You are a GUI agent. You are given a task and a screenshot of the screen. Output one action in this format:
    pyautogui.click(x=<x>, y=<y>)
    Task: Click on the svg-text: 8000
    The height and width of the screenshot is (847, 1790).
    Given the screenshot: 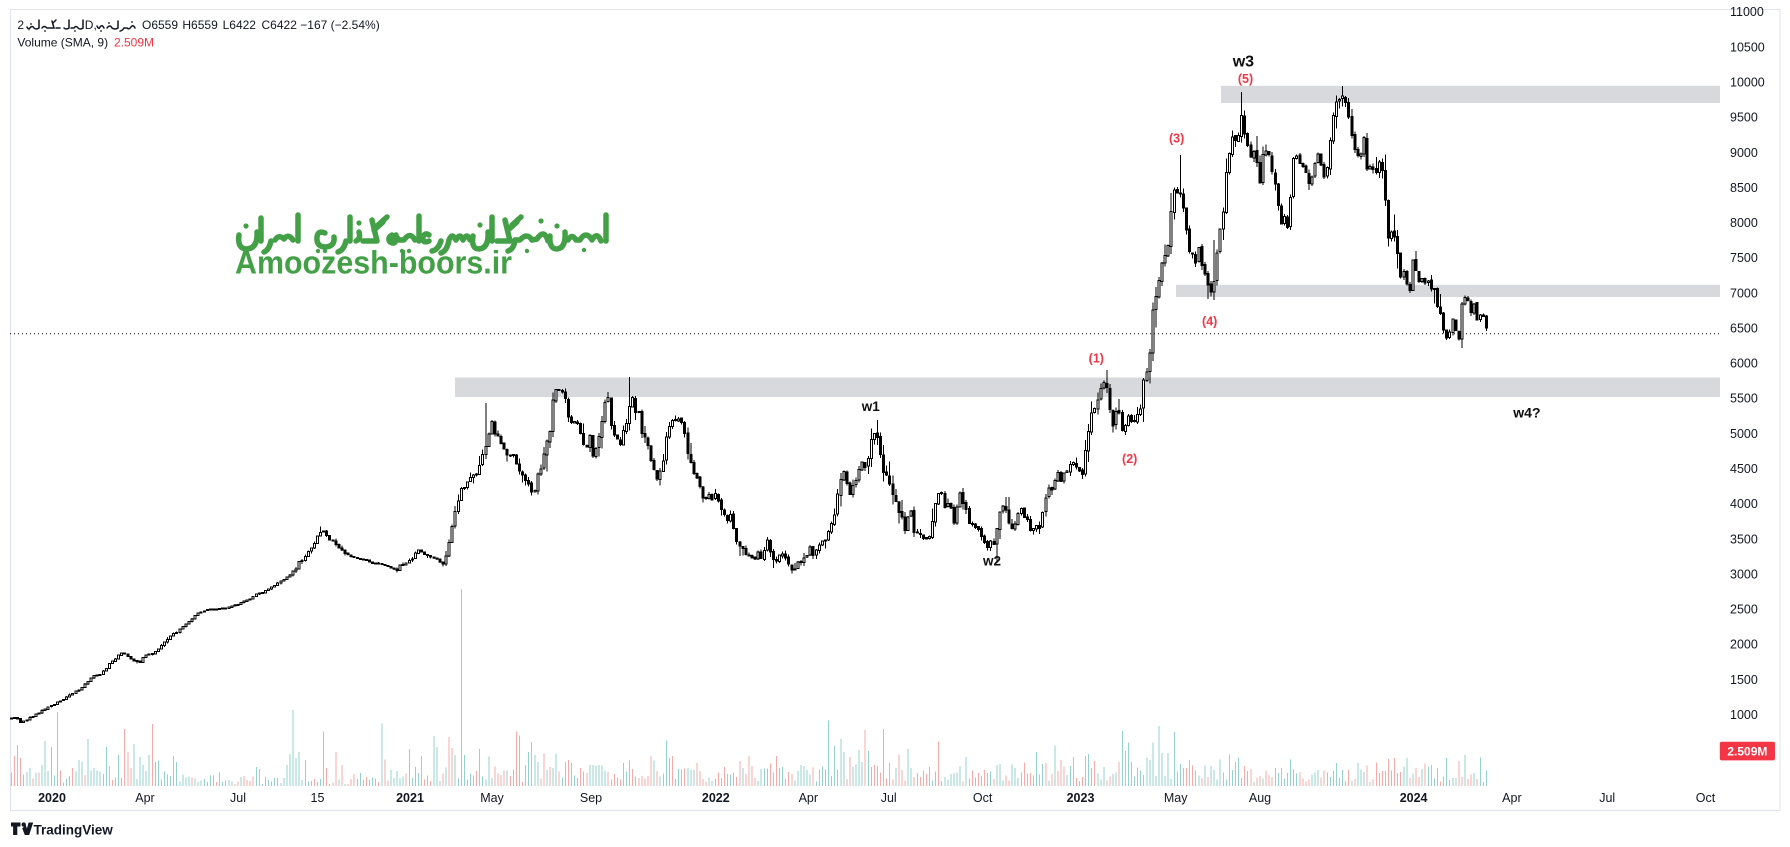 What is the action you would take?
    pyautogui.click(x=1744, y=223)
    